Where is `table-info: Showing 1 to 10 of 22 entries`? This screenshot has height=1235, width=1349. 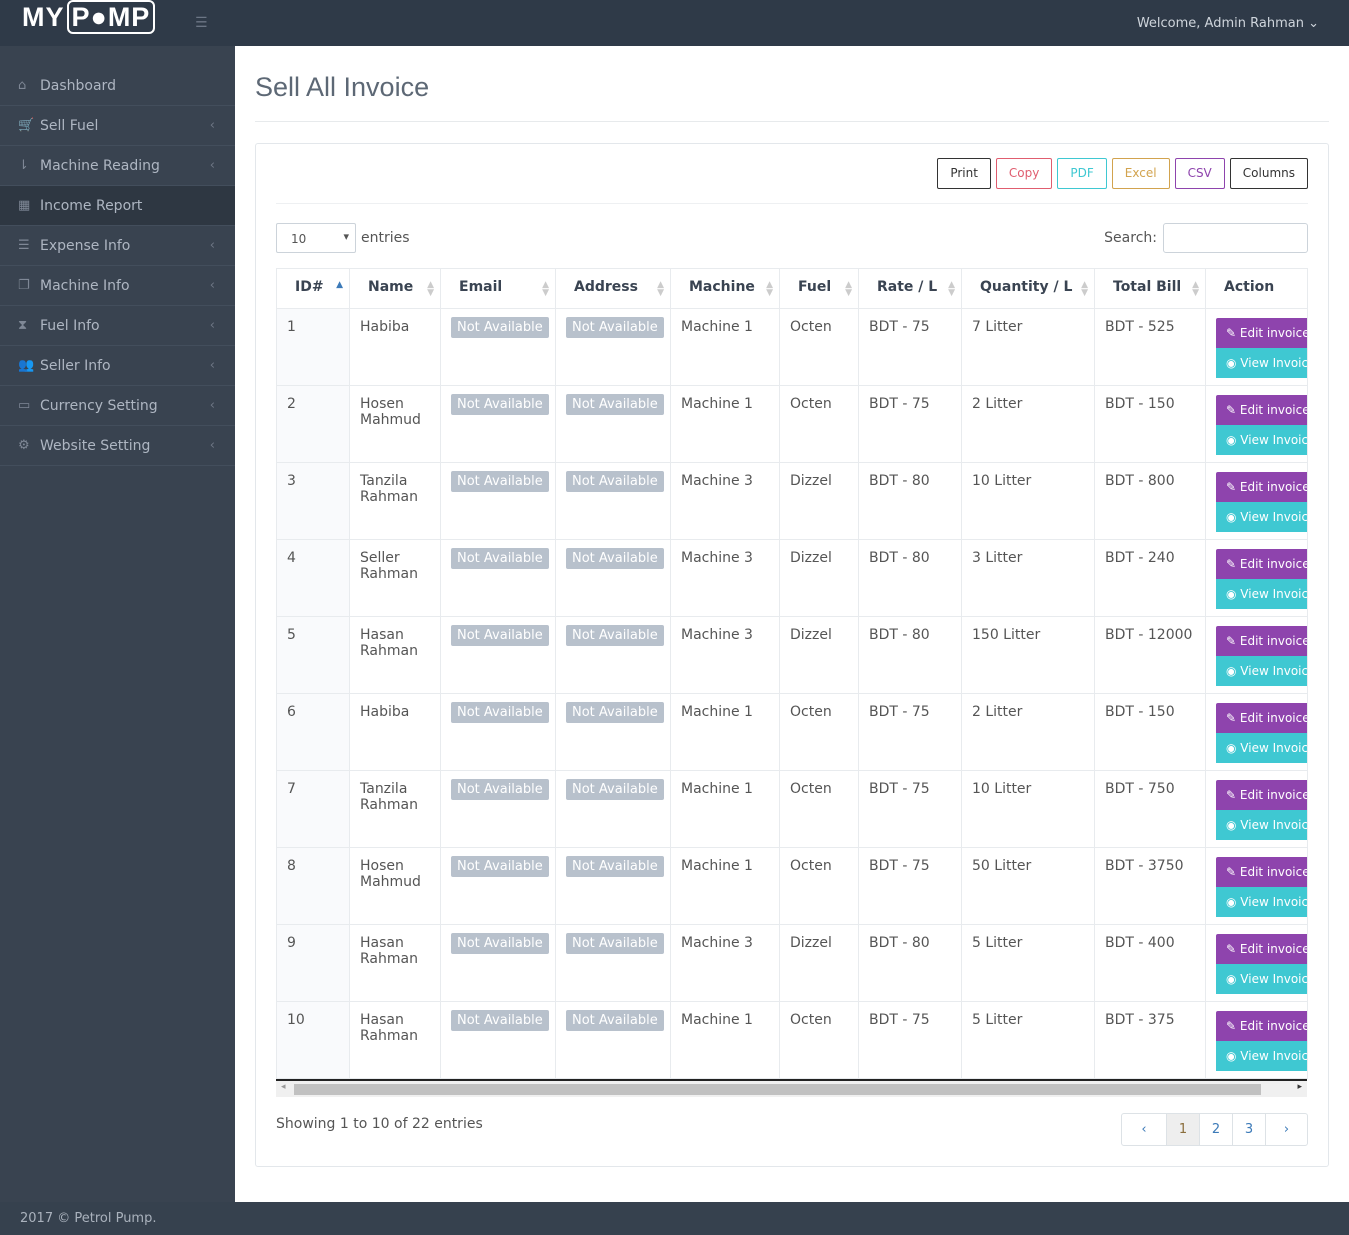
table-info: Showing 1 to 10 of 22 entries is located at coordinates (379, 1124).